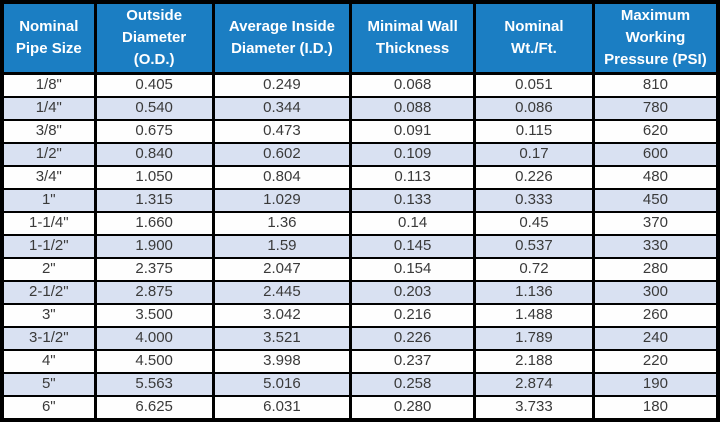 This screenshot has width=720, height=422. I want to click on table-cell: 2.188, so click(534, 361).